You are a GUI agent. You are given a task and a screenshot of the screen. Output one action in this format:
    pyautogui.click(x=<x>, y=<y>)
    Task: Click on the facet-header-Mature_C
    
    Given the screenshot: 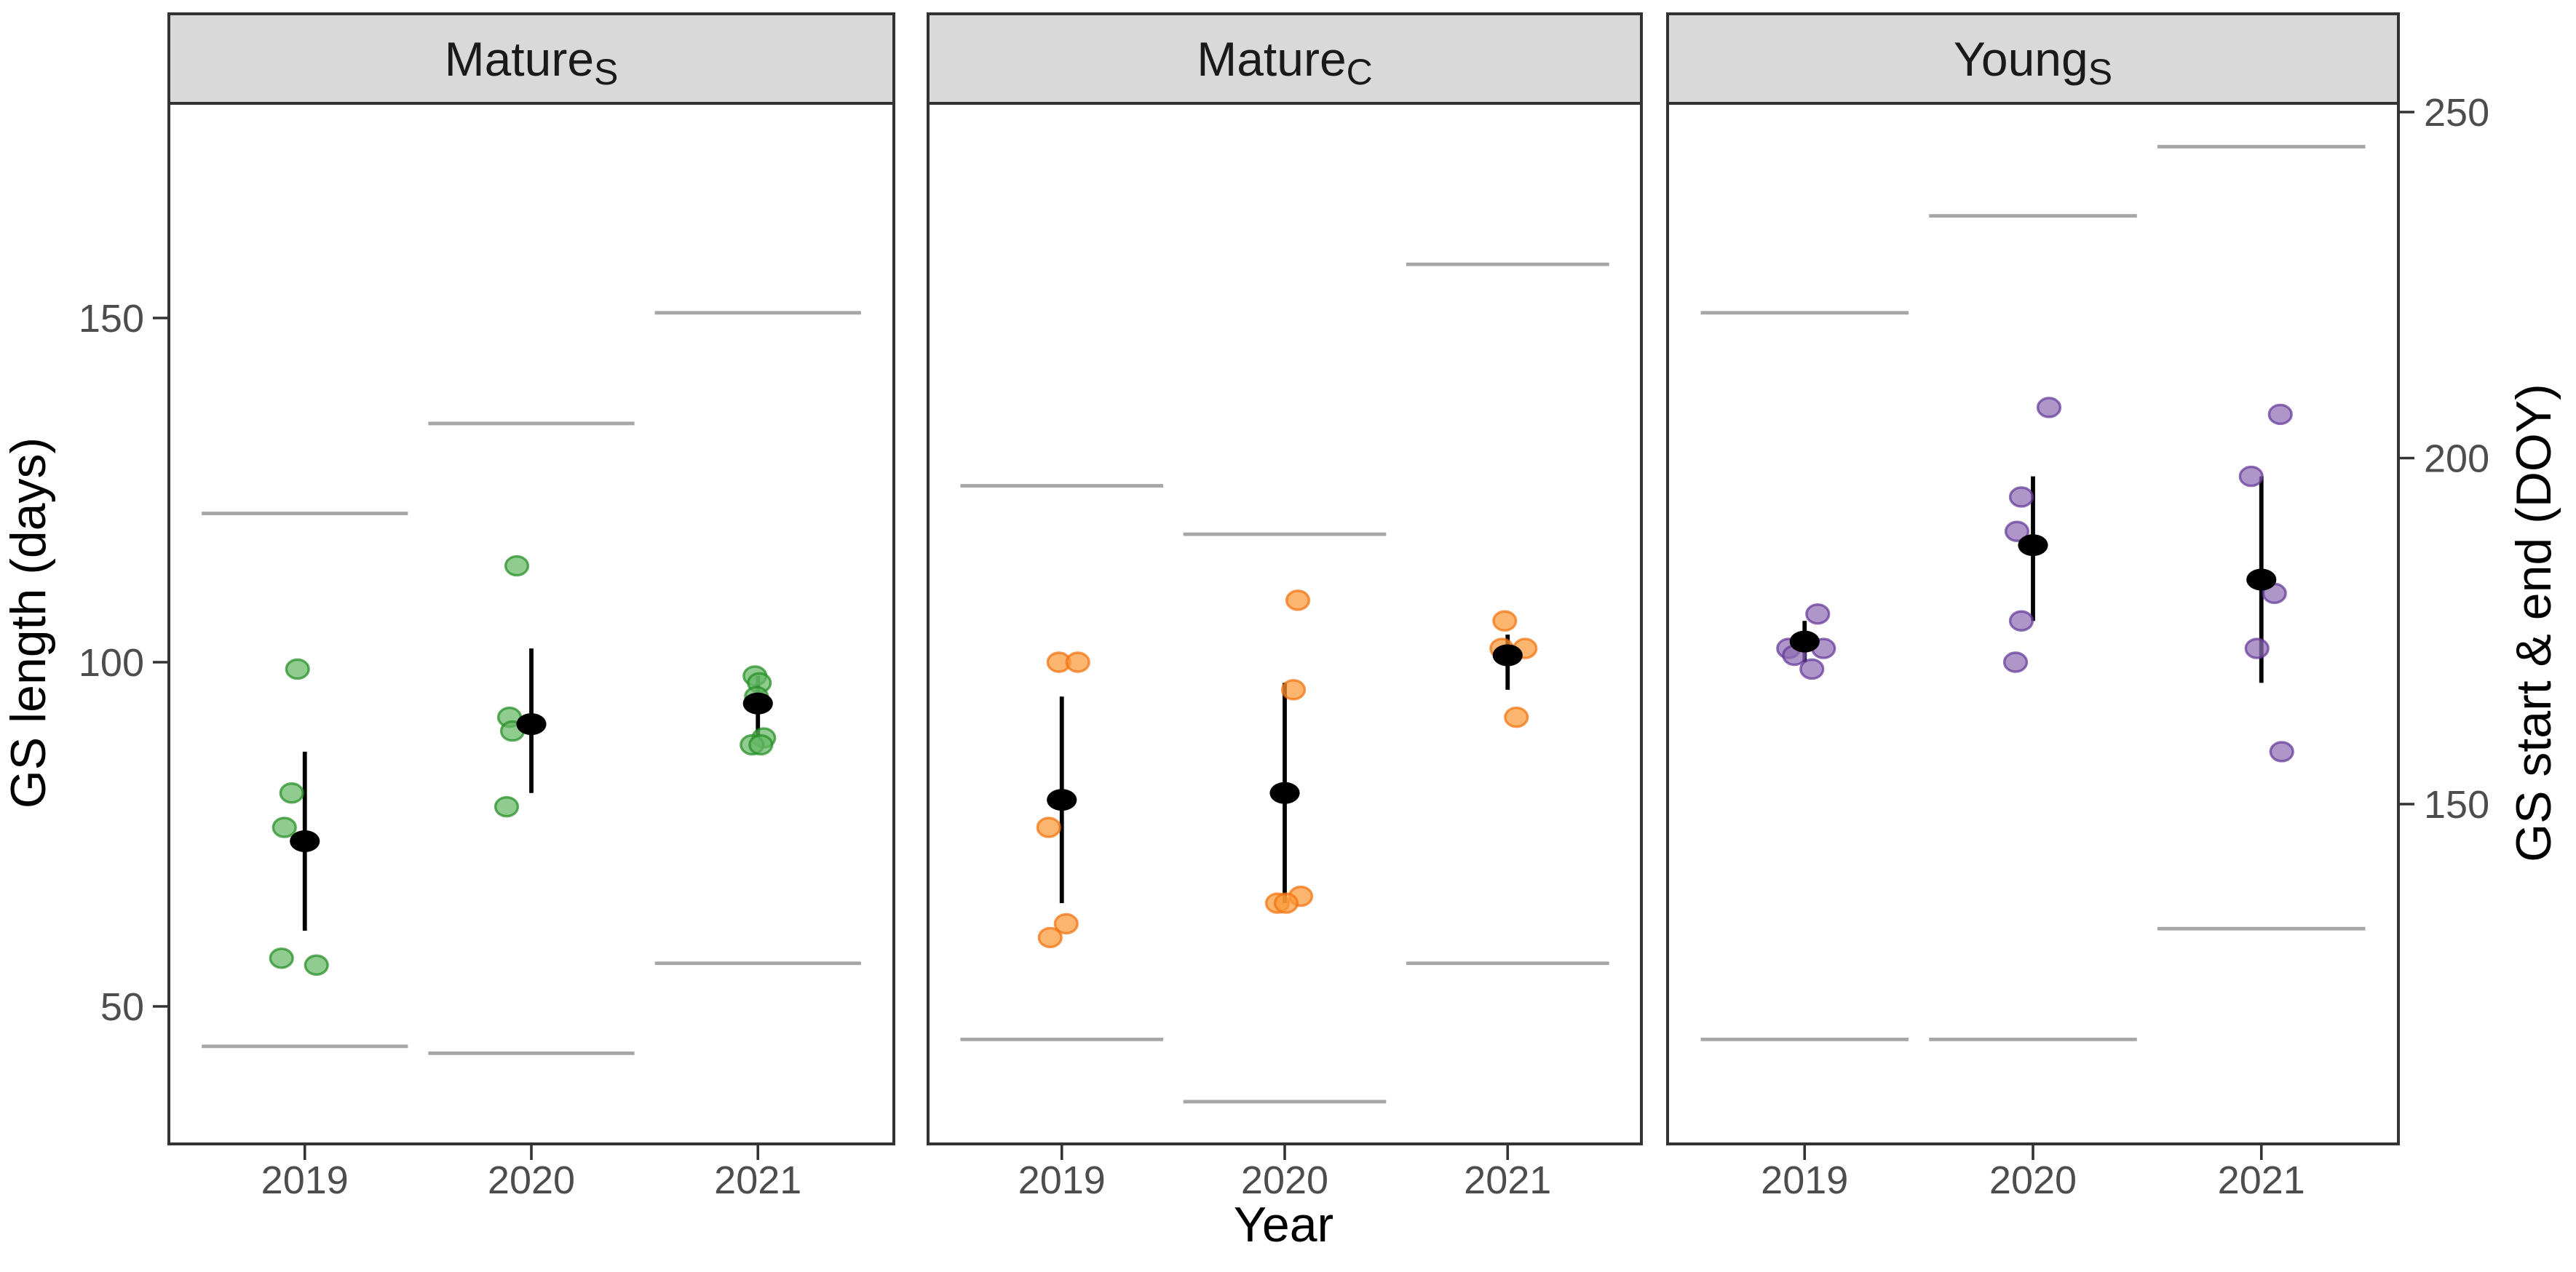 What is the action you would take?
    pyautogui.click(x=1285, y=58)
    